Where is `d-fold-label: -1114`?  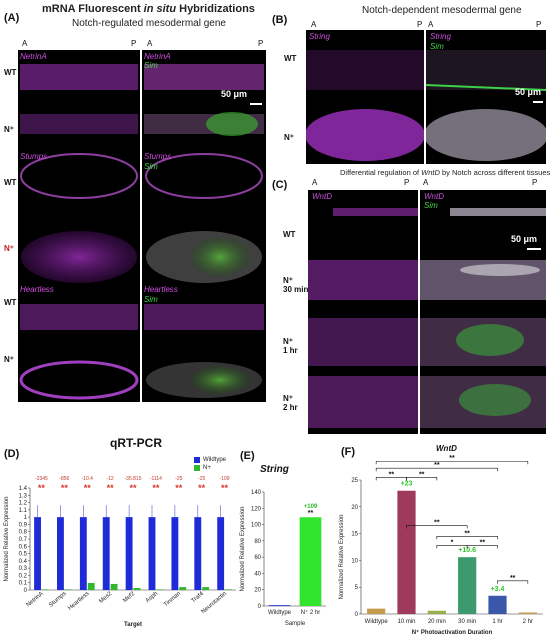 d-fold-label: -1114 is located at coordinates (156, 479).